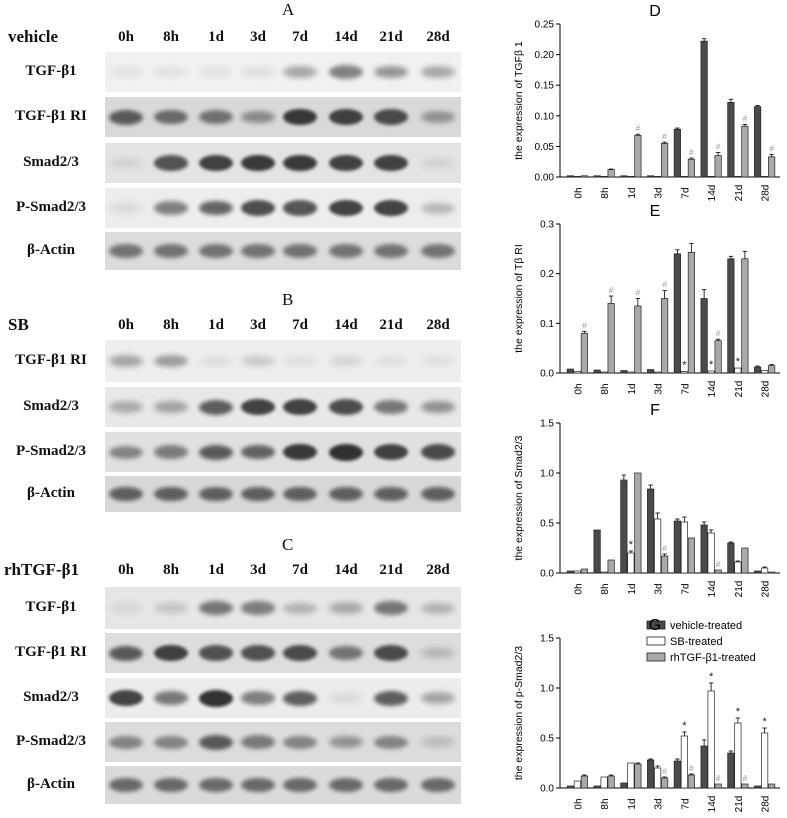 The width and height of the screenshot is (787, 818). I want to click on legend-swatch, so click(656, 641).